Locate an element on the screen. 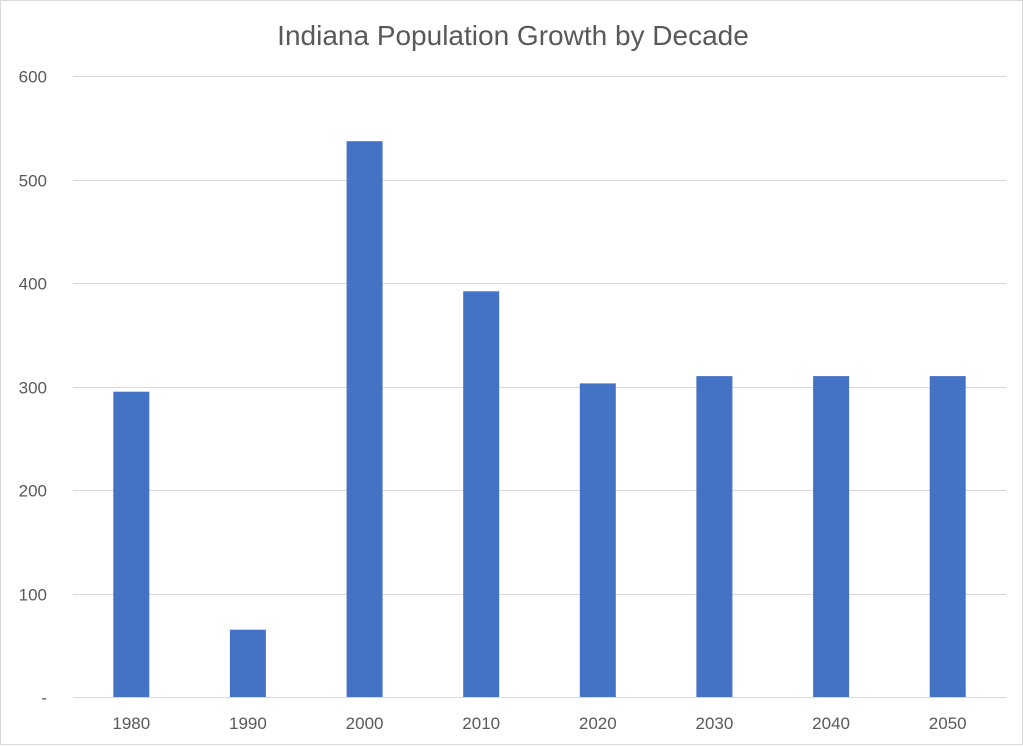 The image size is (1023, 746). bar-2030 is located at coordinates (714, 536).